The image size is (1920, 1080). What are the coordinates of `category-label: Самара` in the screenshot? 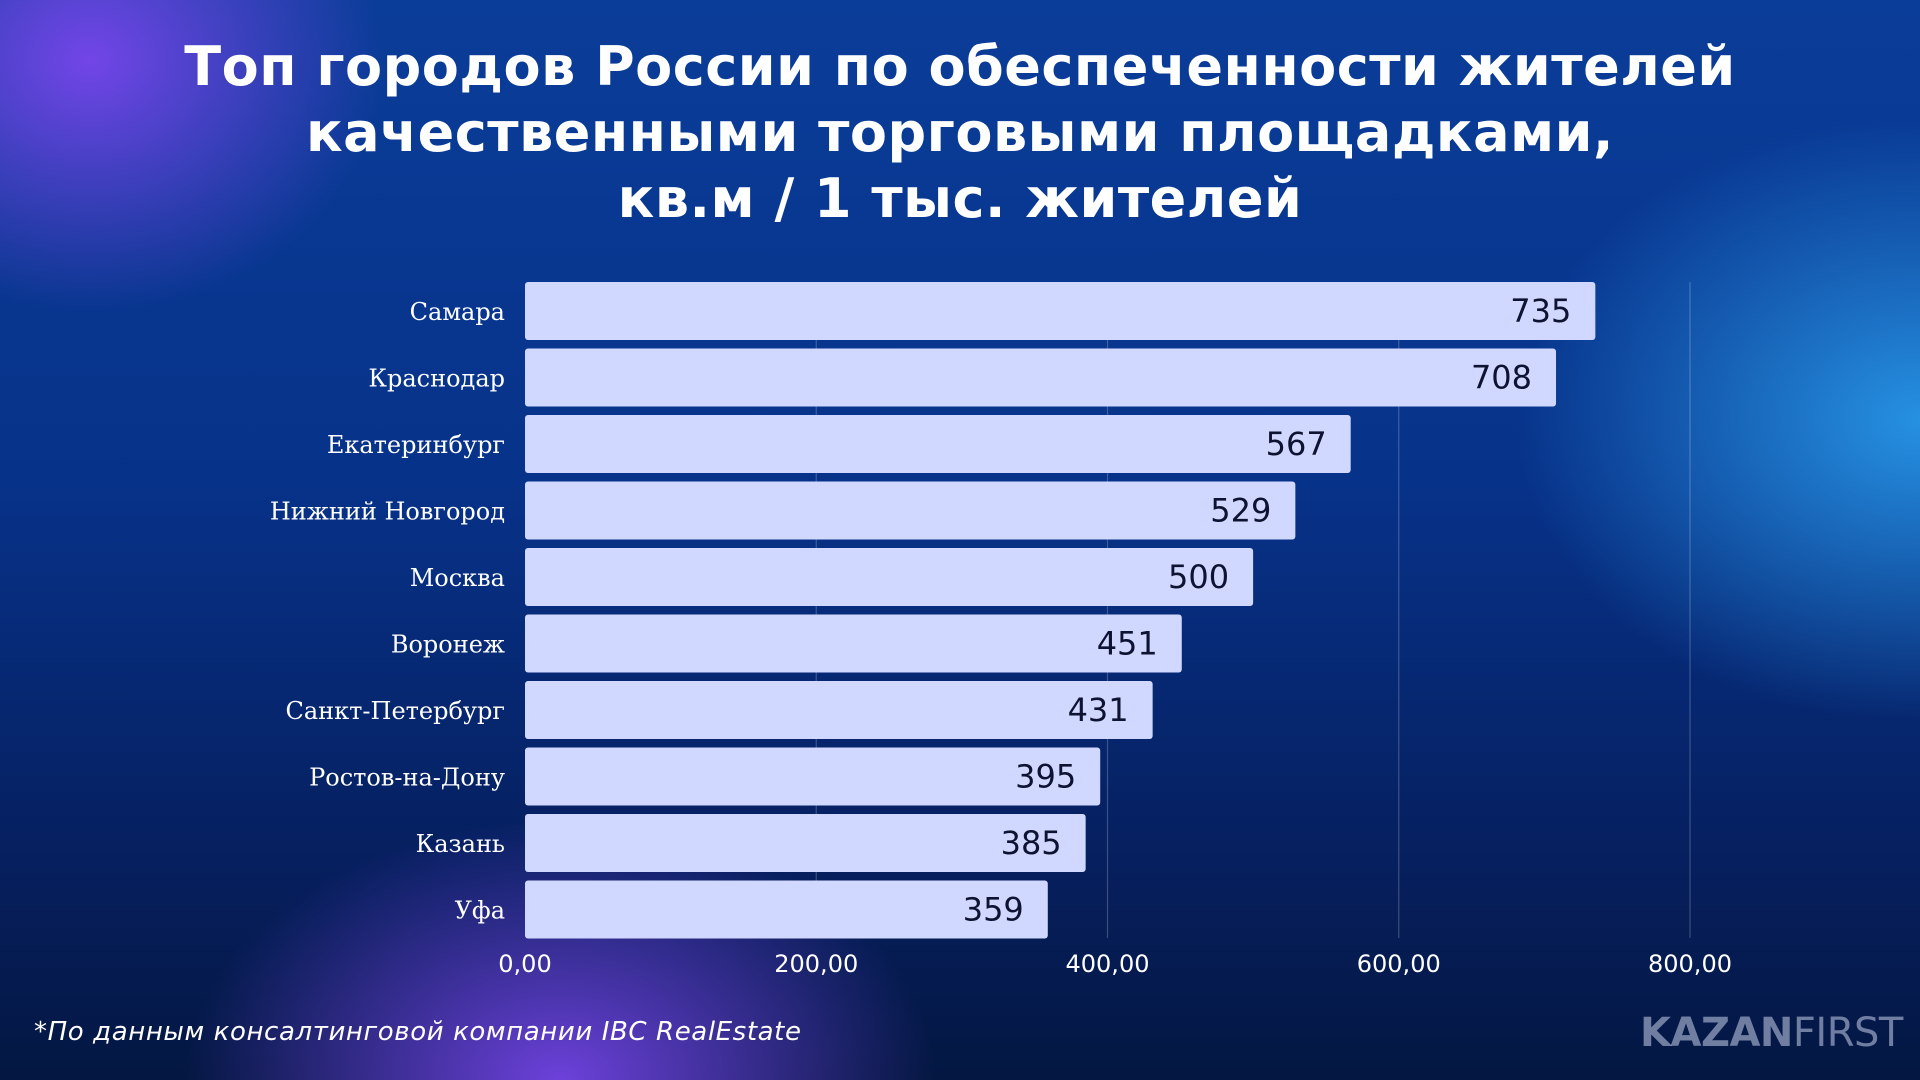 It's located at (457, 312).